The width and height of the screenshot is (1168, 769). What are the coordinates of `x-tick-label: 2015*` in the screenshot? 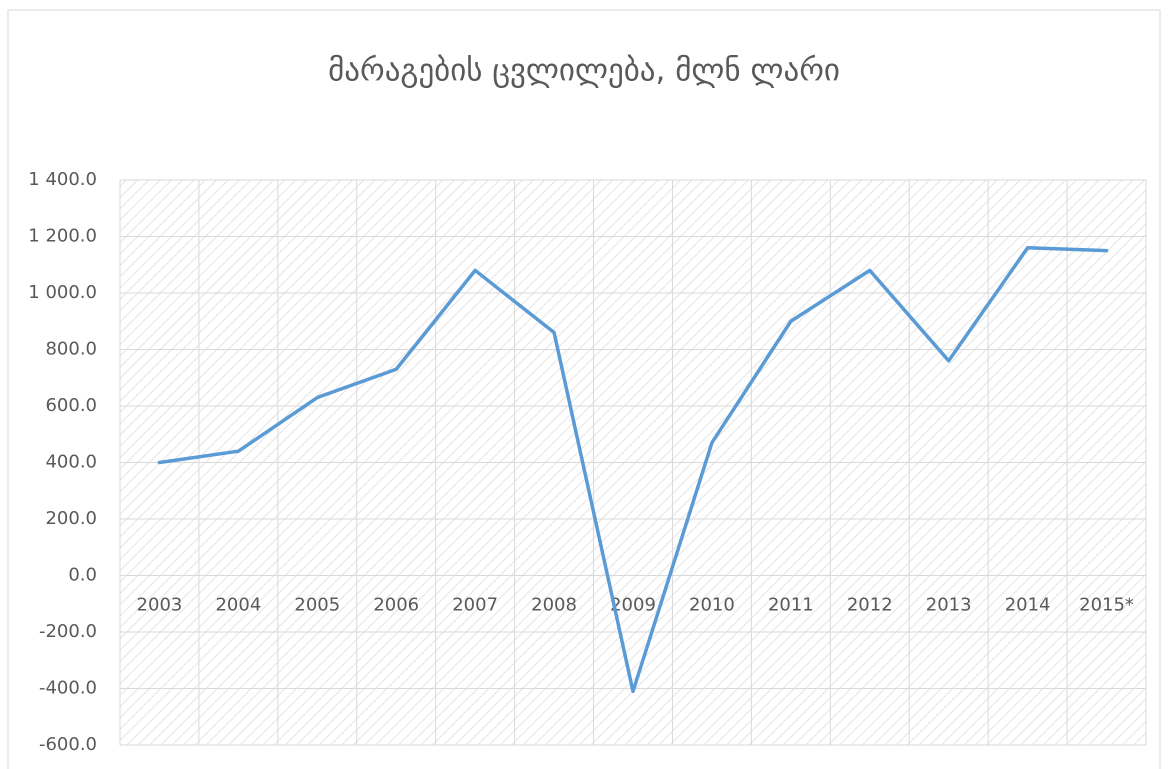 It's located at (1106, 605).